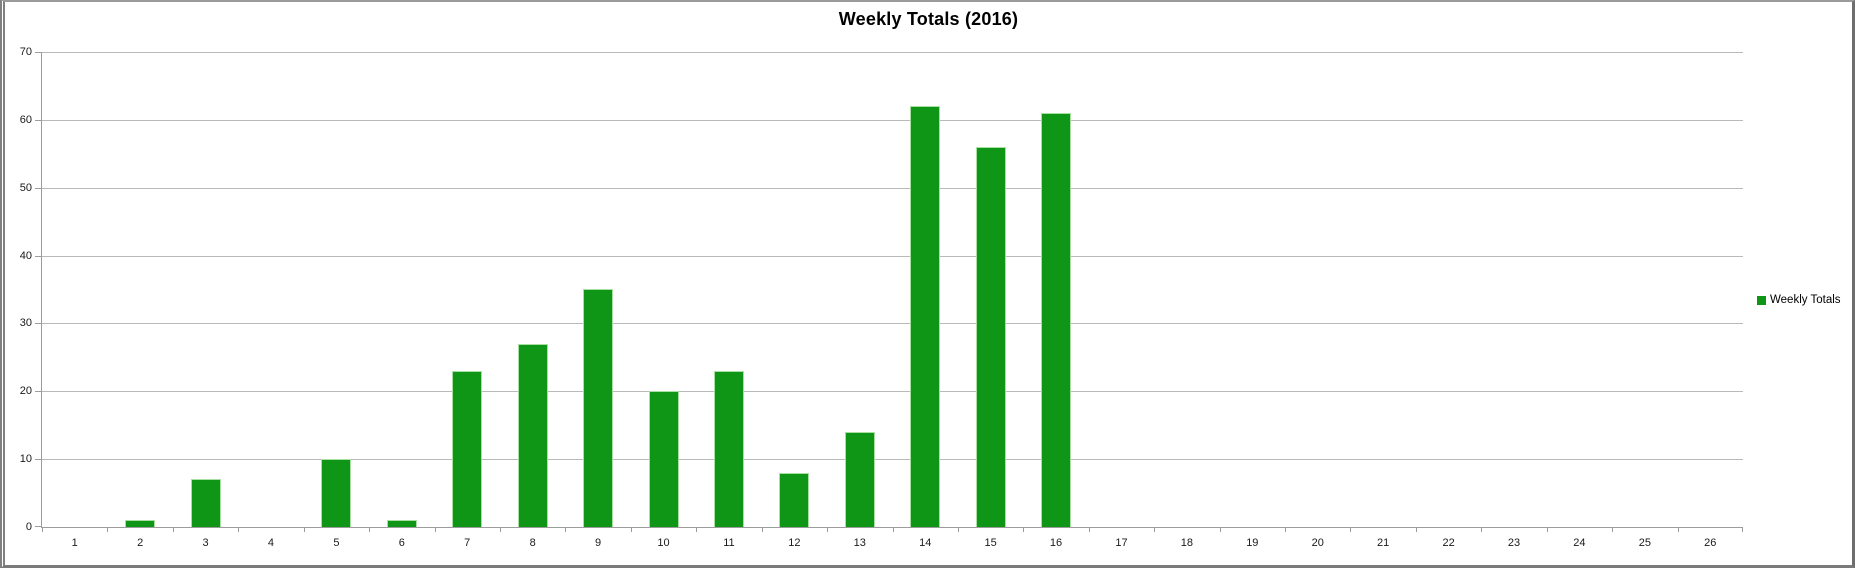  What do you see at coordinates (1579, 543) in the screenshot?
I see `x-axis-tick-label: 24` at bounding box center [1579, 543].